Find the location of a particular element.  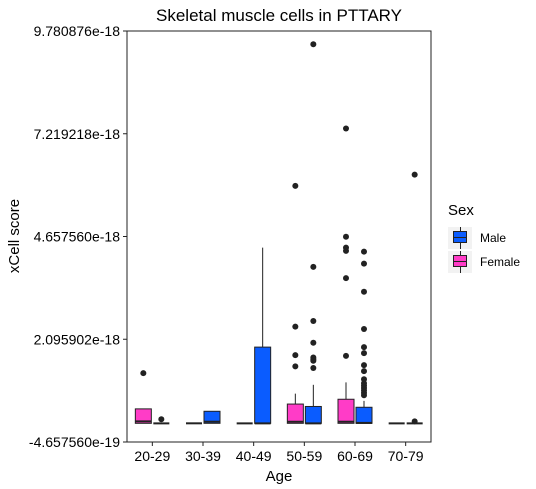

x-tick-label: 30-39 is located at coordinates (203, 456).